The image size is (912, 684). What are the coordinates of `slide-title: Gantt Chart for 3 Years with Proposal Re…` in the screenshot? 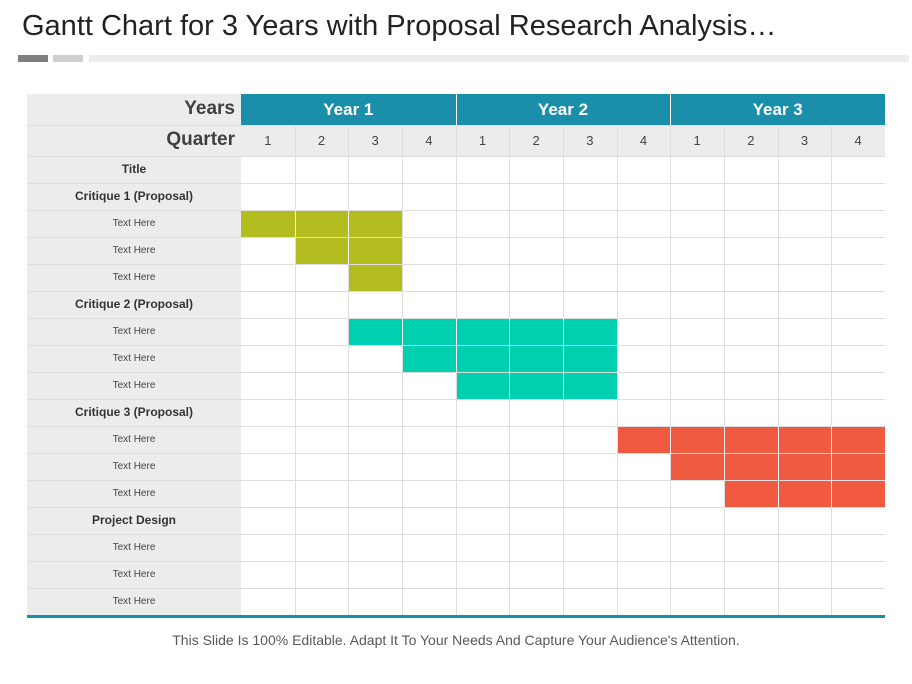 It's located at (399, 26).